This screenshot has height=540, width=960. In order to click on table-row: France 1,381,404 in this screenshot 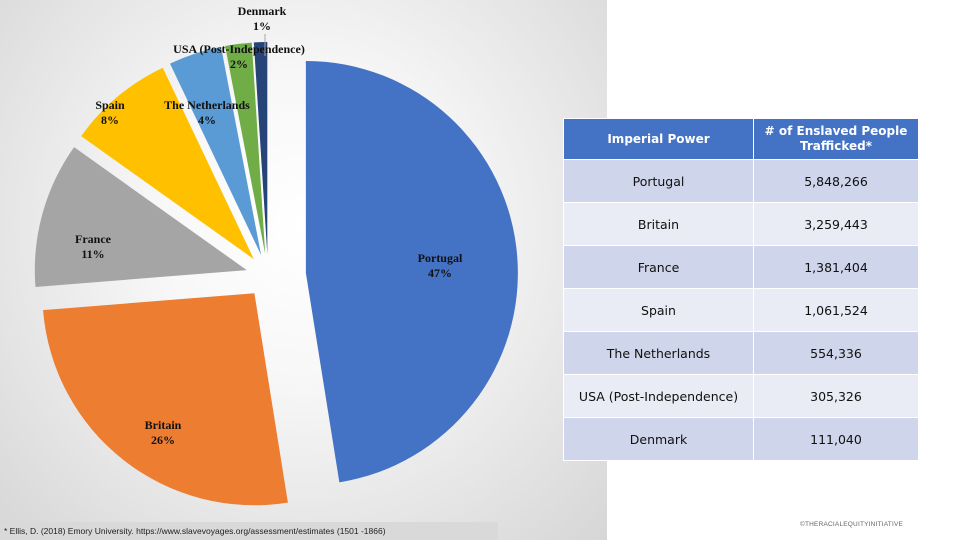, I will do `click(741, 267)`.